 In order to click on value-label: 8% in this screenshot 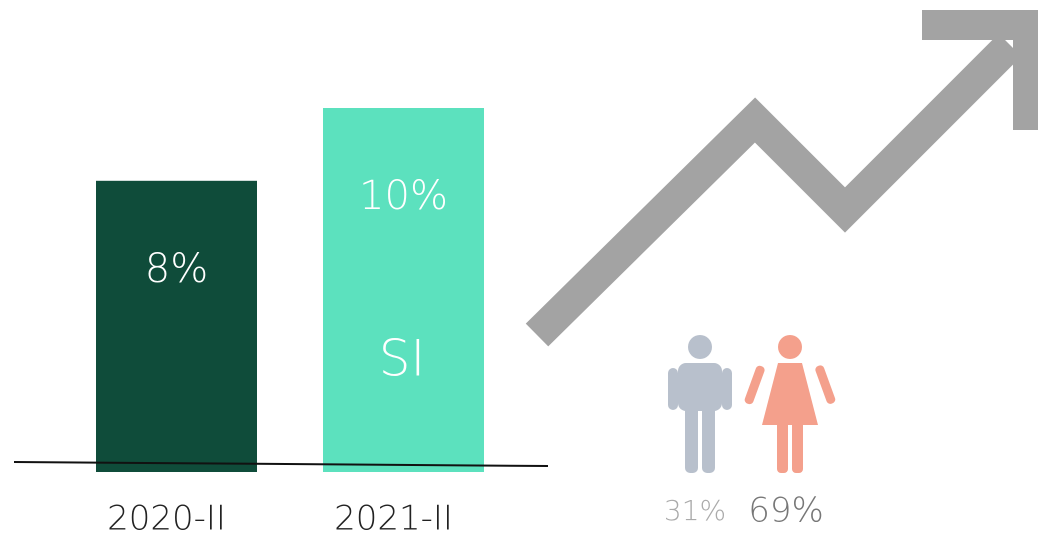, I will do `click(176, 269)`.